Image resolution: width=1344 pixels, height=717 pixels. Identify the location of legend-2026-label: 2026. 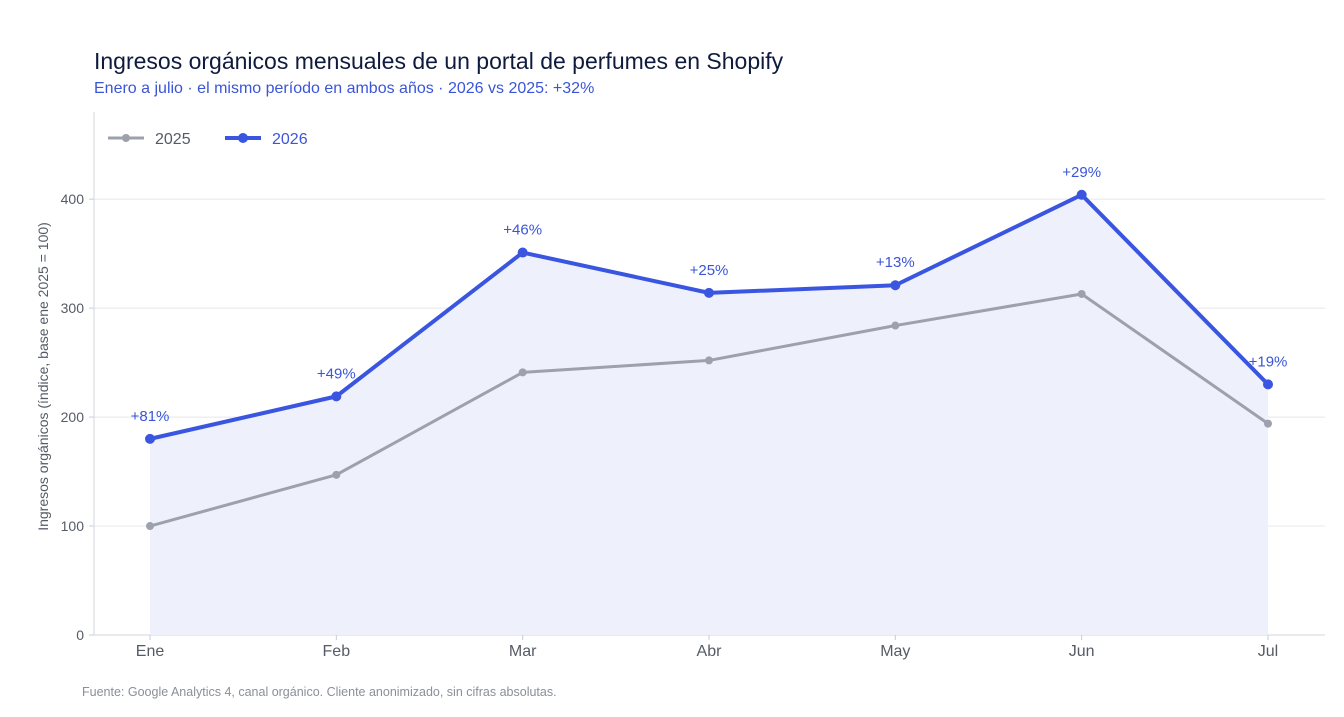
(290, 139).